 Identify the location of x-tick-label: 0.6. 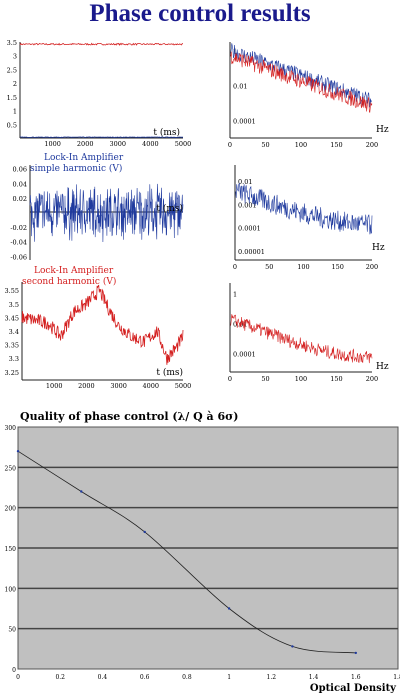
(145, 677).